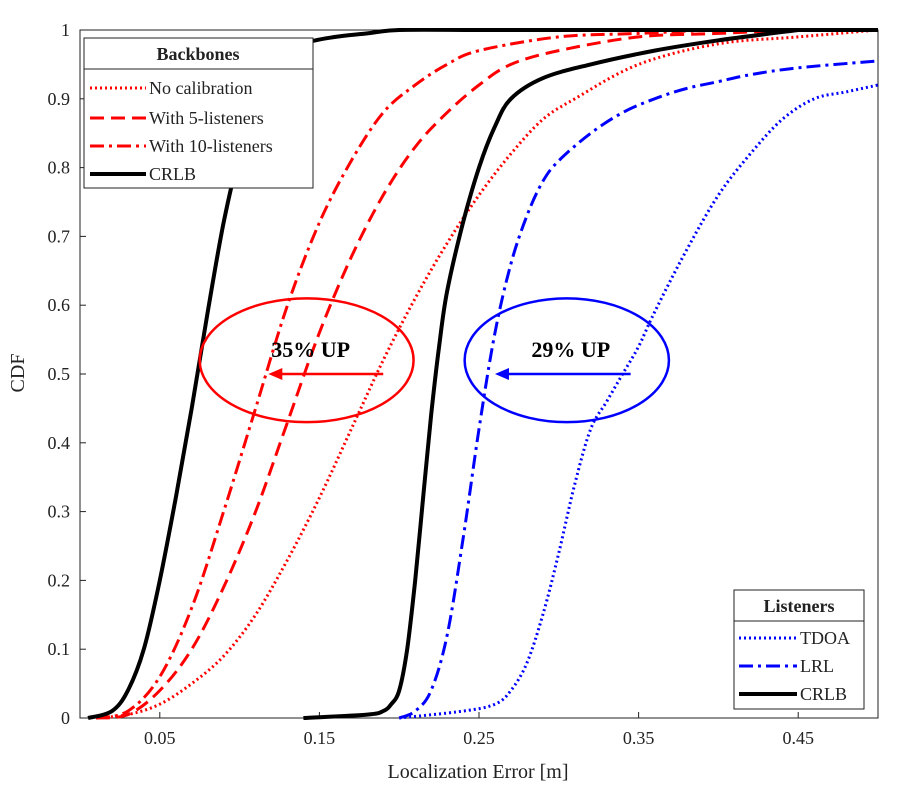  What do you see at coordinates (798, 738) in the screenshot?
I see `x-tick-label-0-45: 0.45` at bounding box center [798, 738].